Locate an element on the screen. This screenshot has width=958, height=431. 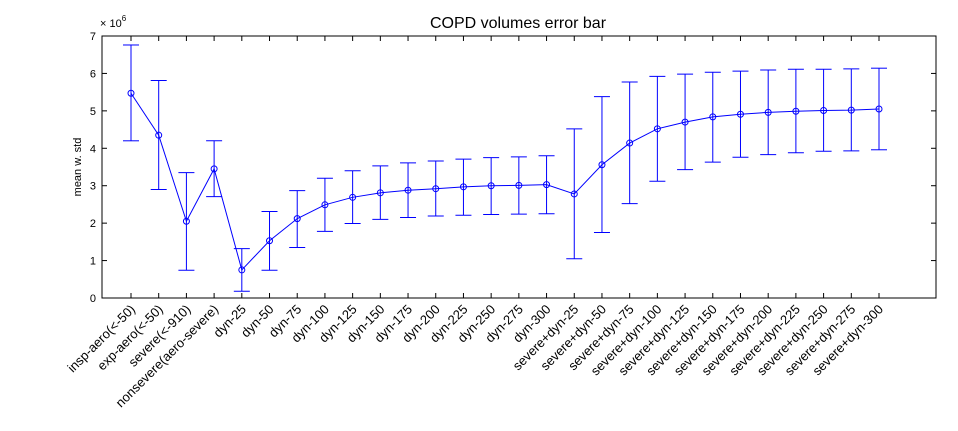
y-multiplier-exponent: 6 is located at coordinates (124, 18).